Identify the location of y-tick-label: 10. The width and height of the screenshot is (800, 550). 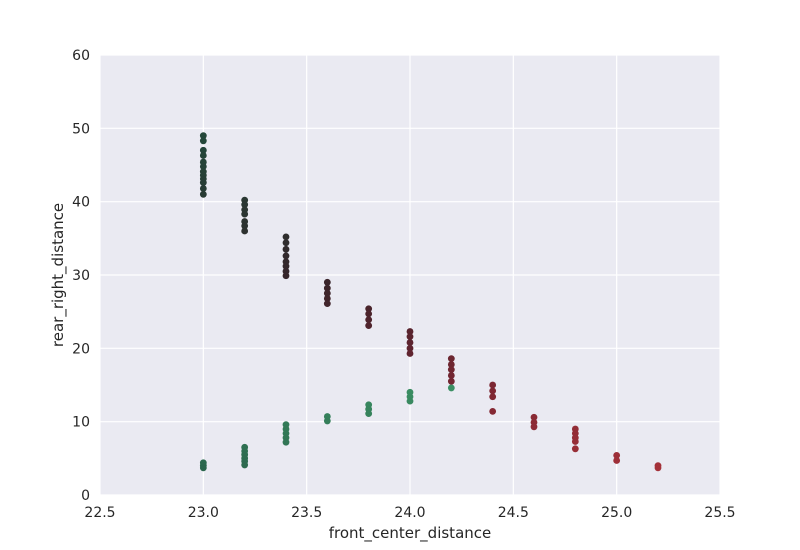
(81, 423).